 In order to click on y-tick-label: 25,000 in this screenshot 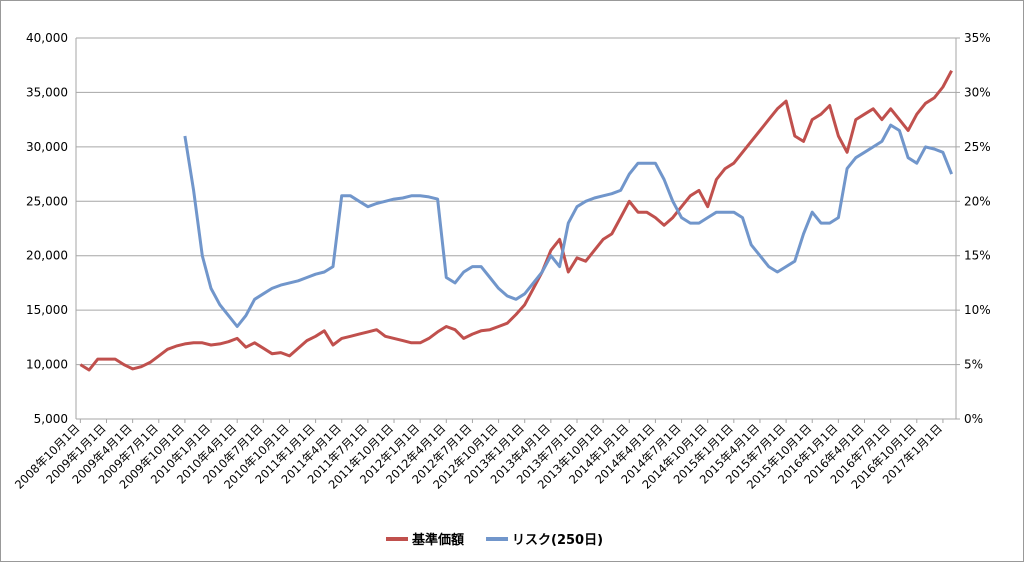, I will do `click(47, 201)`.